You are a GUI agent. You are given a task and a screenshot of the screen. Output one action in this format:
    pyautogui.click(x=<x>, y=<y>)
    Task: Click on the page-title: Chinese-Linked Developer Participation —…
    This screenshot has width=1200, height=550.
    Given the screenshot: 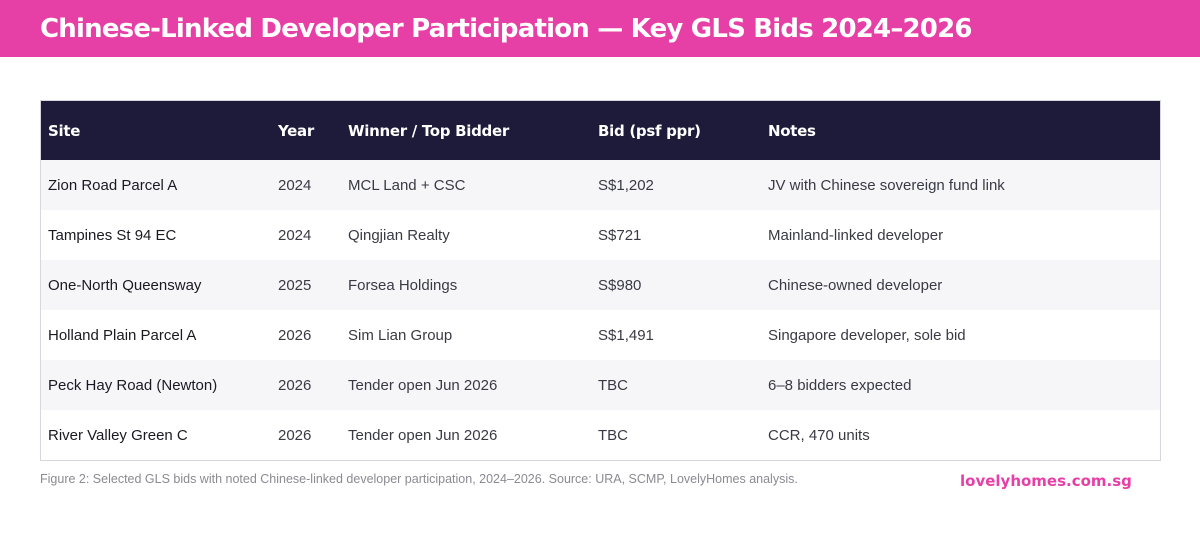 What is the action you would take?
    pyautogui.click(x=506, y=29)
    